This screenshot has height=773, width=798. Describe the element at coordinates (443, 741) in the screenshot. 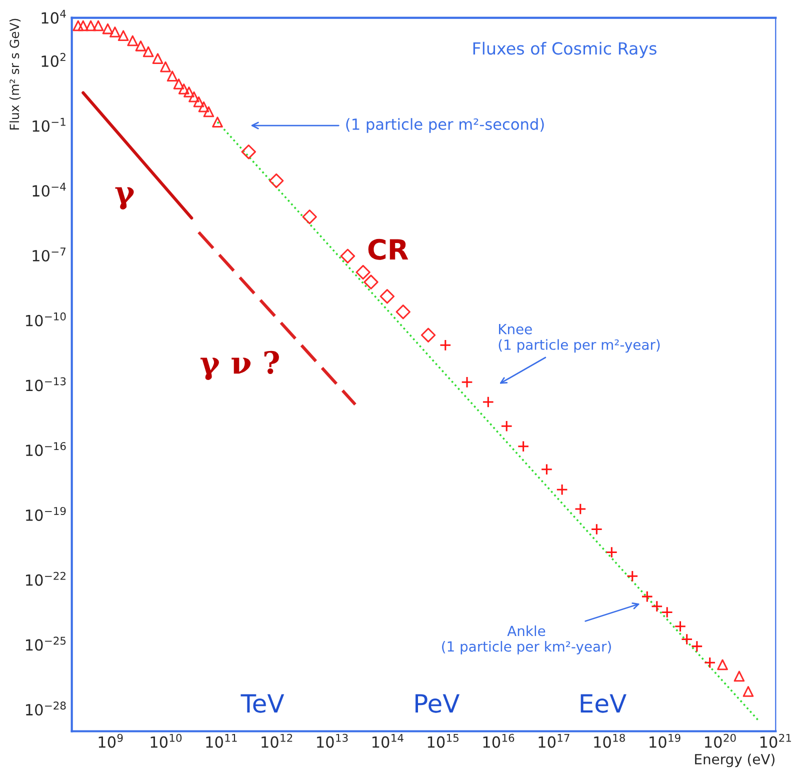

I see `x-tick-label: 10$^{15}$` at that location.